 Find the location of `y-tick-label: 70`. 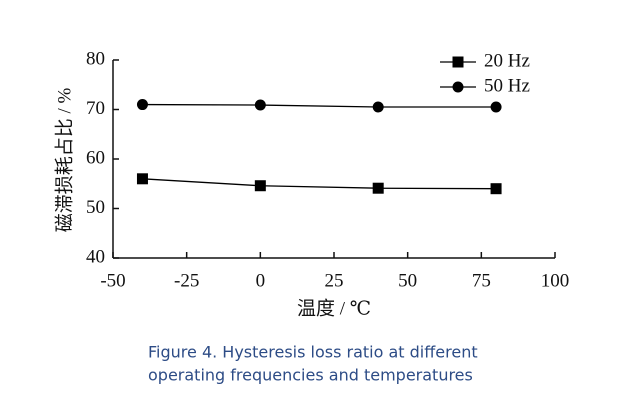

y-tick-label: 70 is located at coordinates (95, 108).